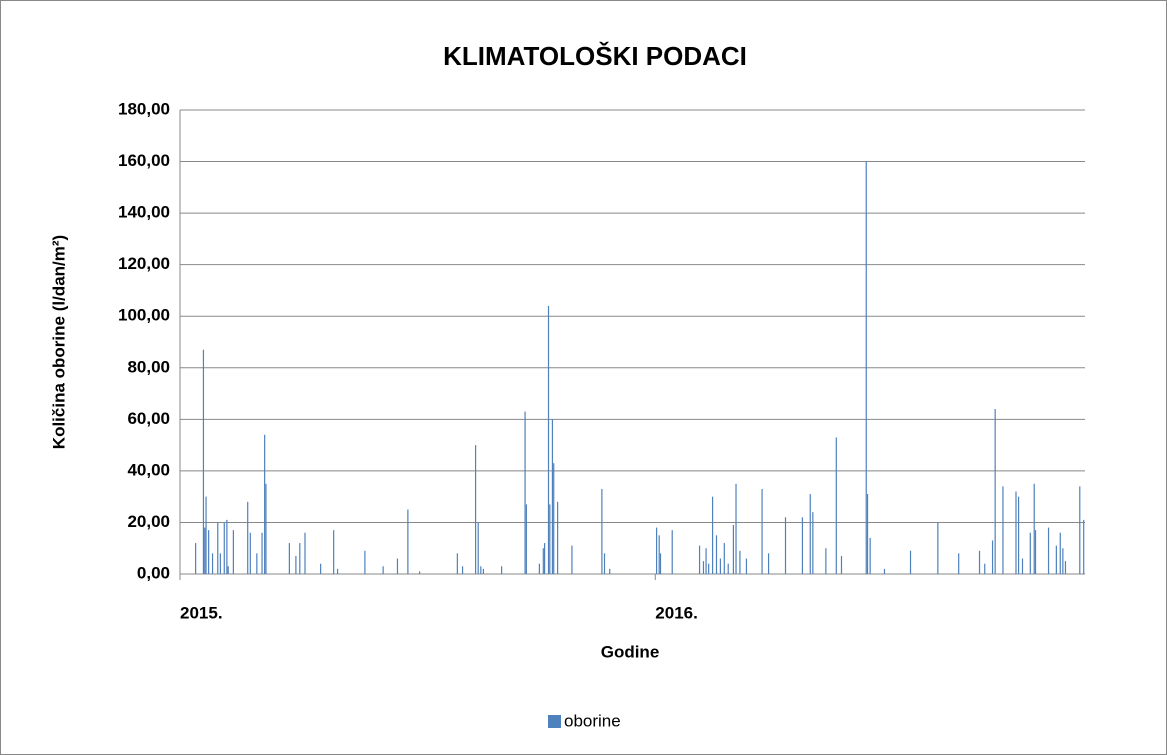 The width and height of the screenshot is (1167, 755). Describe the element at coordinates (144, 160) in the screenshot. I see `y-tick-label: 160,00` at that location.